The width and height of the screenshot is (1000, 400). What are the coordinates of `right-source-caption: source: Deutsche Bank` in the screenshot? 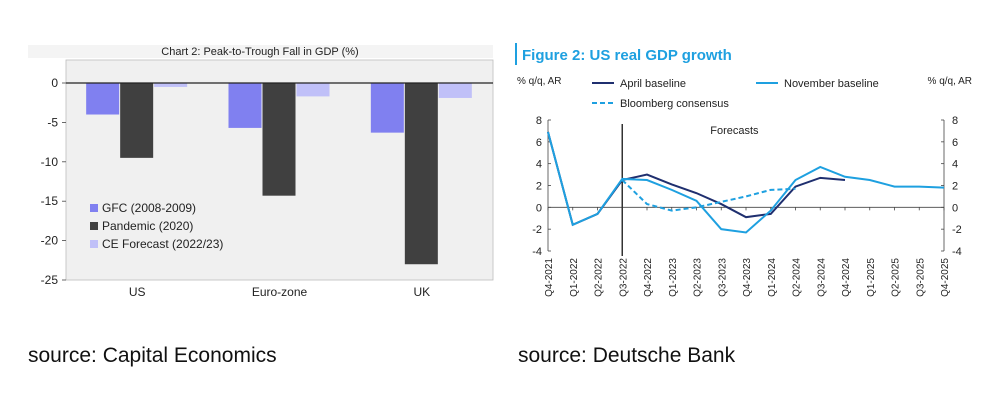 It's located at (627, 355).